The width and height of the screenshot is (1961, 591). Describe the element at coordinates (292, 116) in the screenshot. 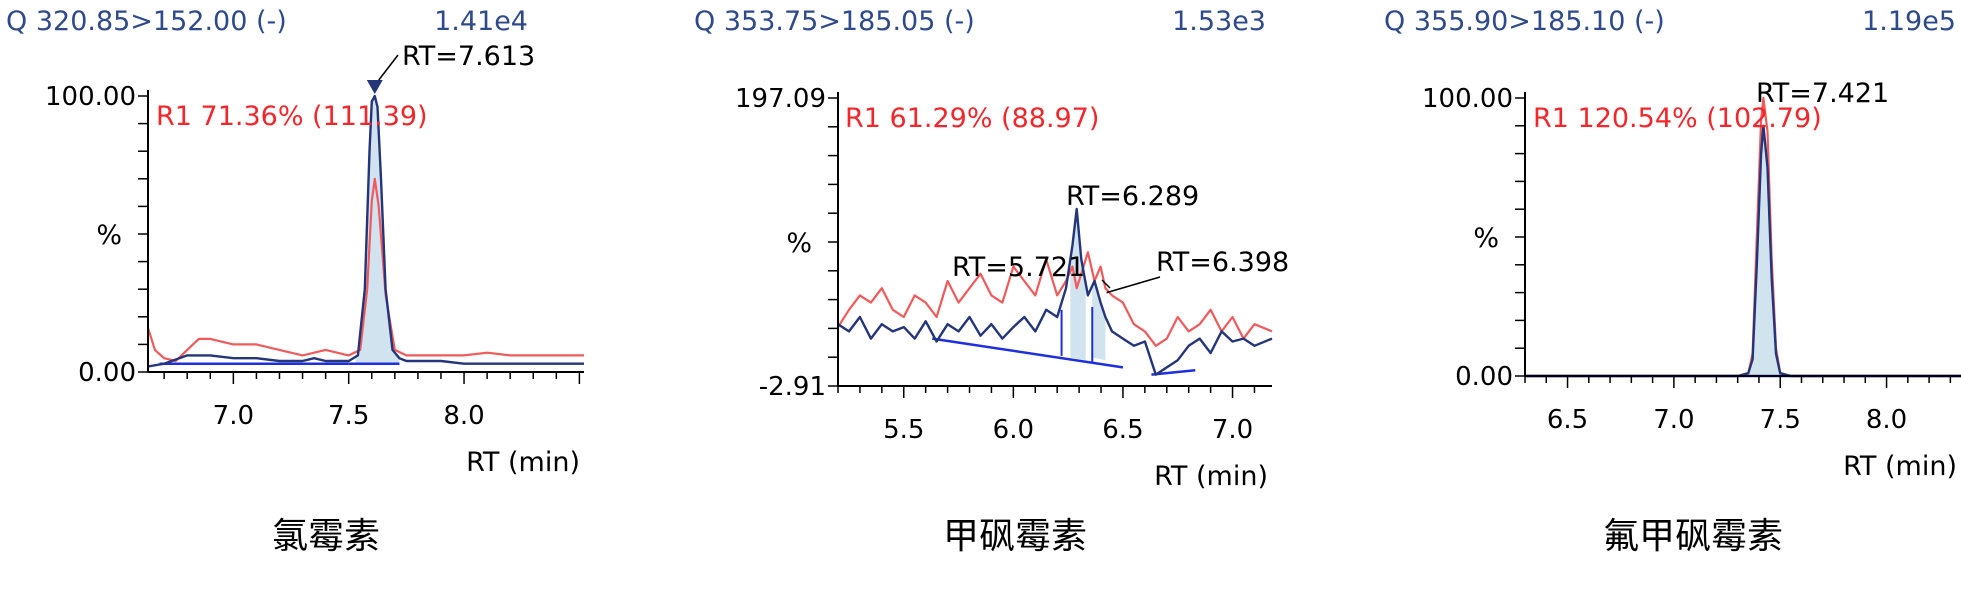

I see `ratio-label: R1 71.36% (111.39)` at that location.